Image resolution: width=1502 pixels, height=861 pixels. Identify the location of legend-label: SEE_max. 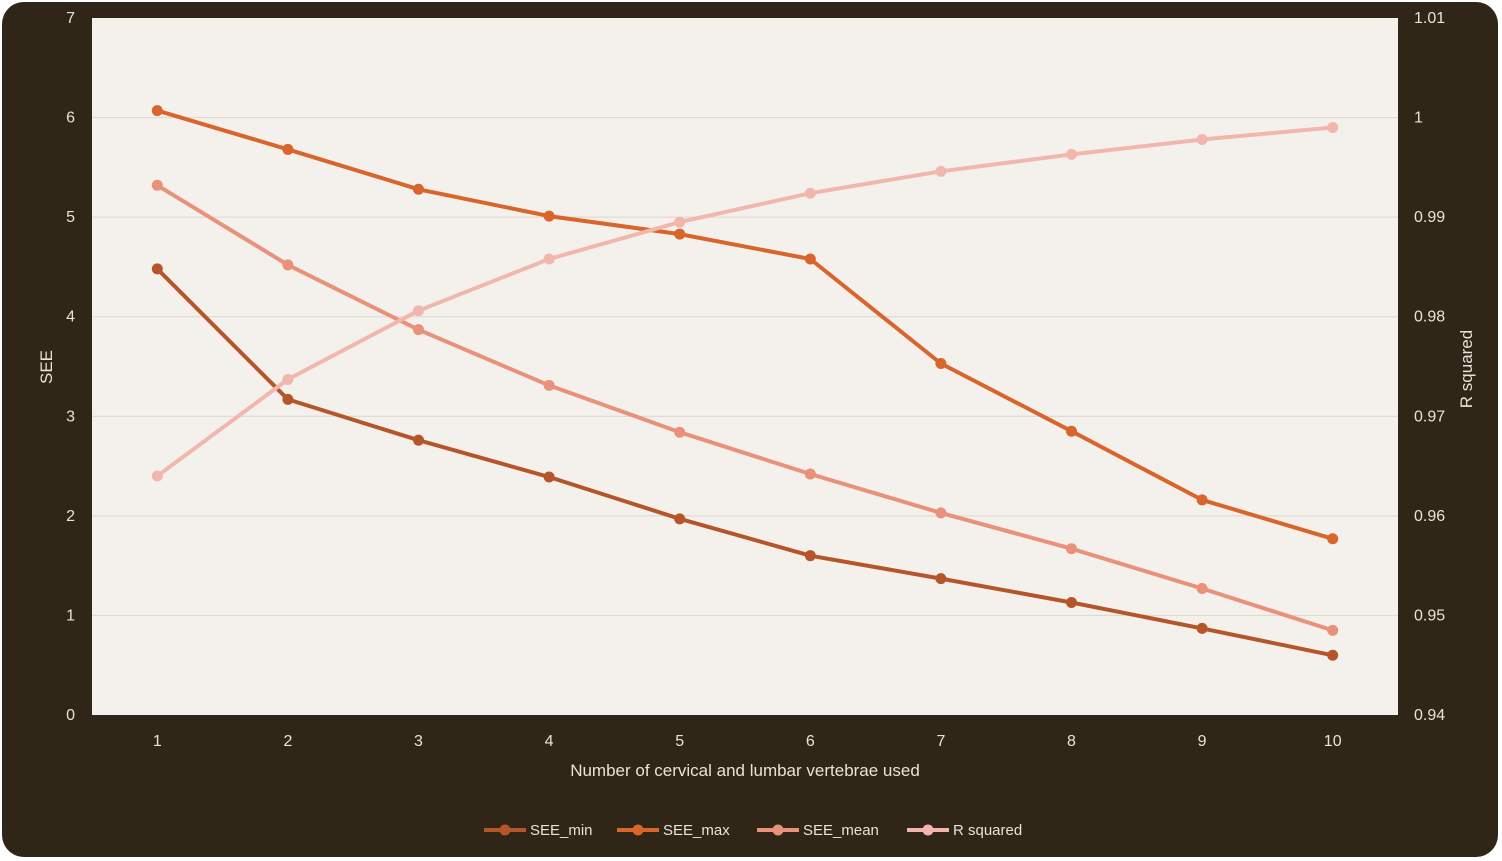
(696, 830).